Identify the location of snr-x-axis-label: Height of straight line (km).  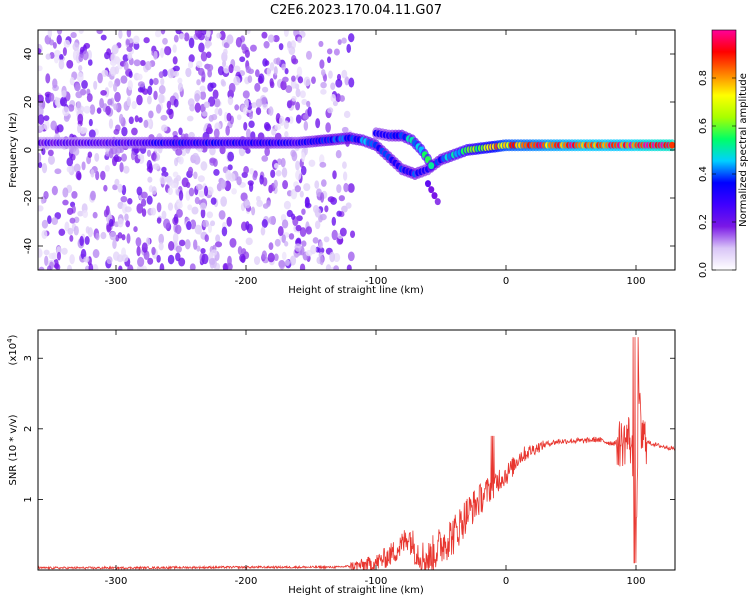
(356, 590).